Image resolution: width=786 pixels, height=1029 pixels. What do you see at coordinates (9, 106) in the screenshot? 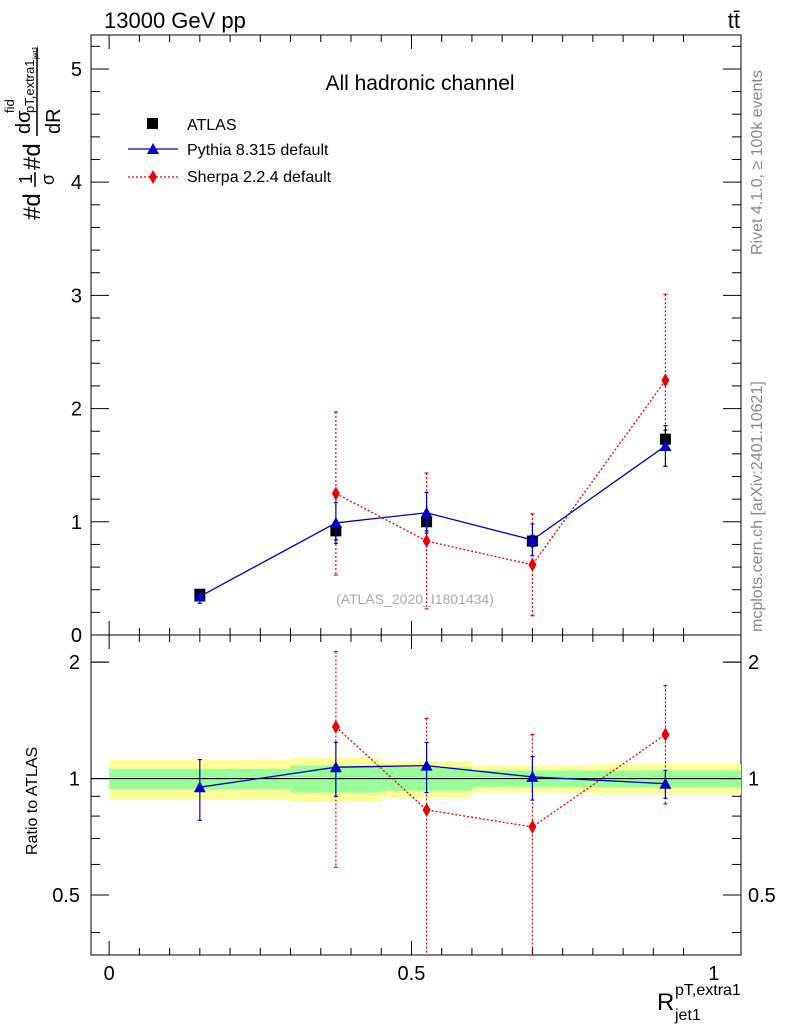
I see `y-label-frac2-sup: fid` at bounding box center [9, 106].